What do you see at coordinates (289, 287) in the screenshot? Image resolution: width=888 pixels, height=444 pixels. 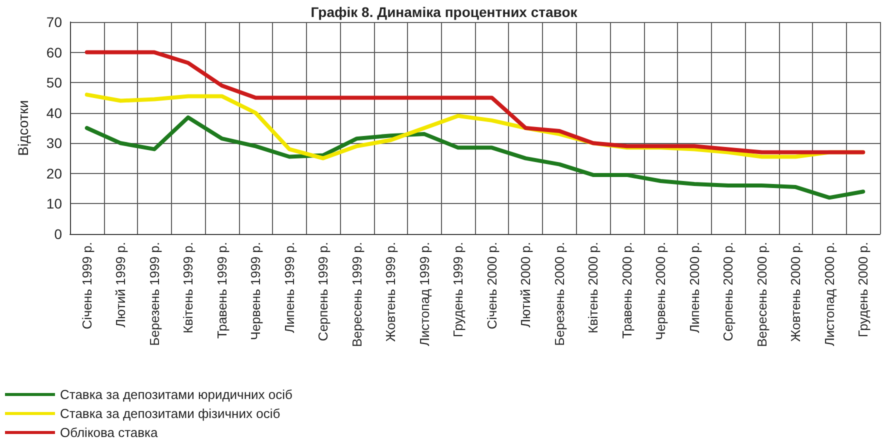 I see `x-tick-label: Липень 1999 р.` at bounding box center [289, 287].